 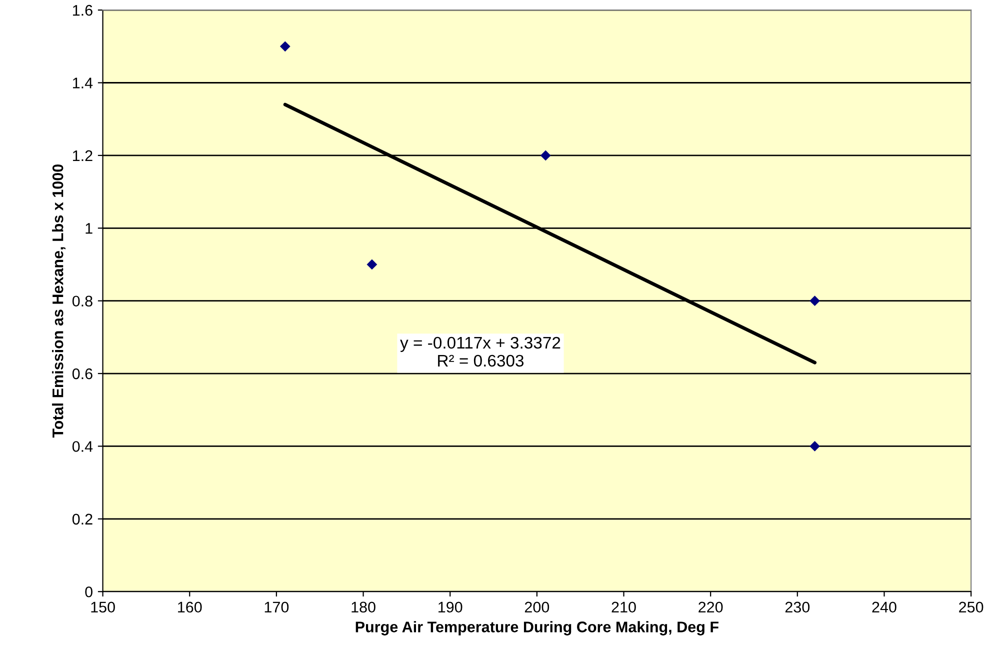 I want to click on x-tick-label: 170, so click(x=276, y=607).